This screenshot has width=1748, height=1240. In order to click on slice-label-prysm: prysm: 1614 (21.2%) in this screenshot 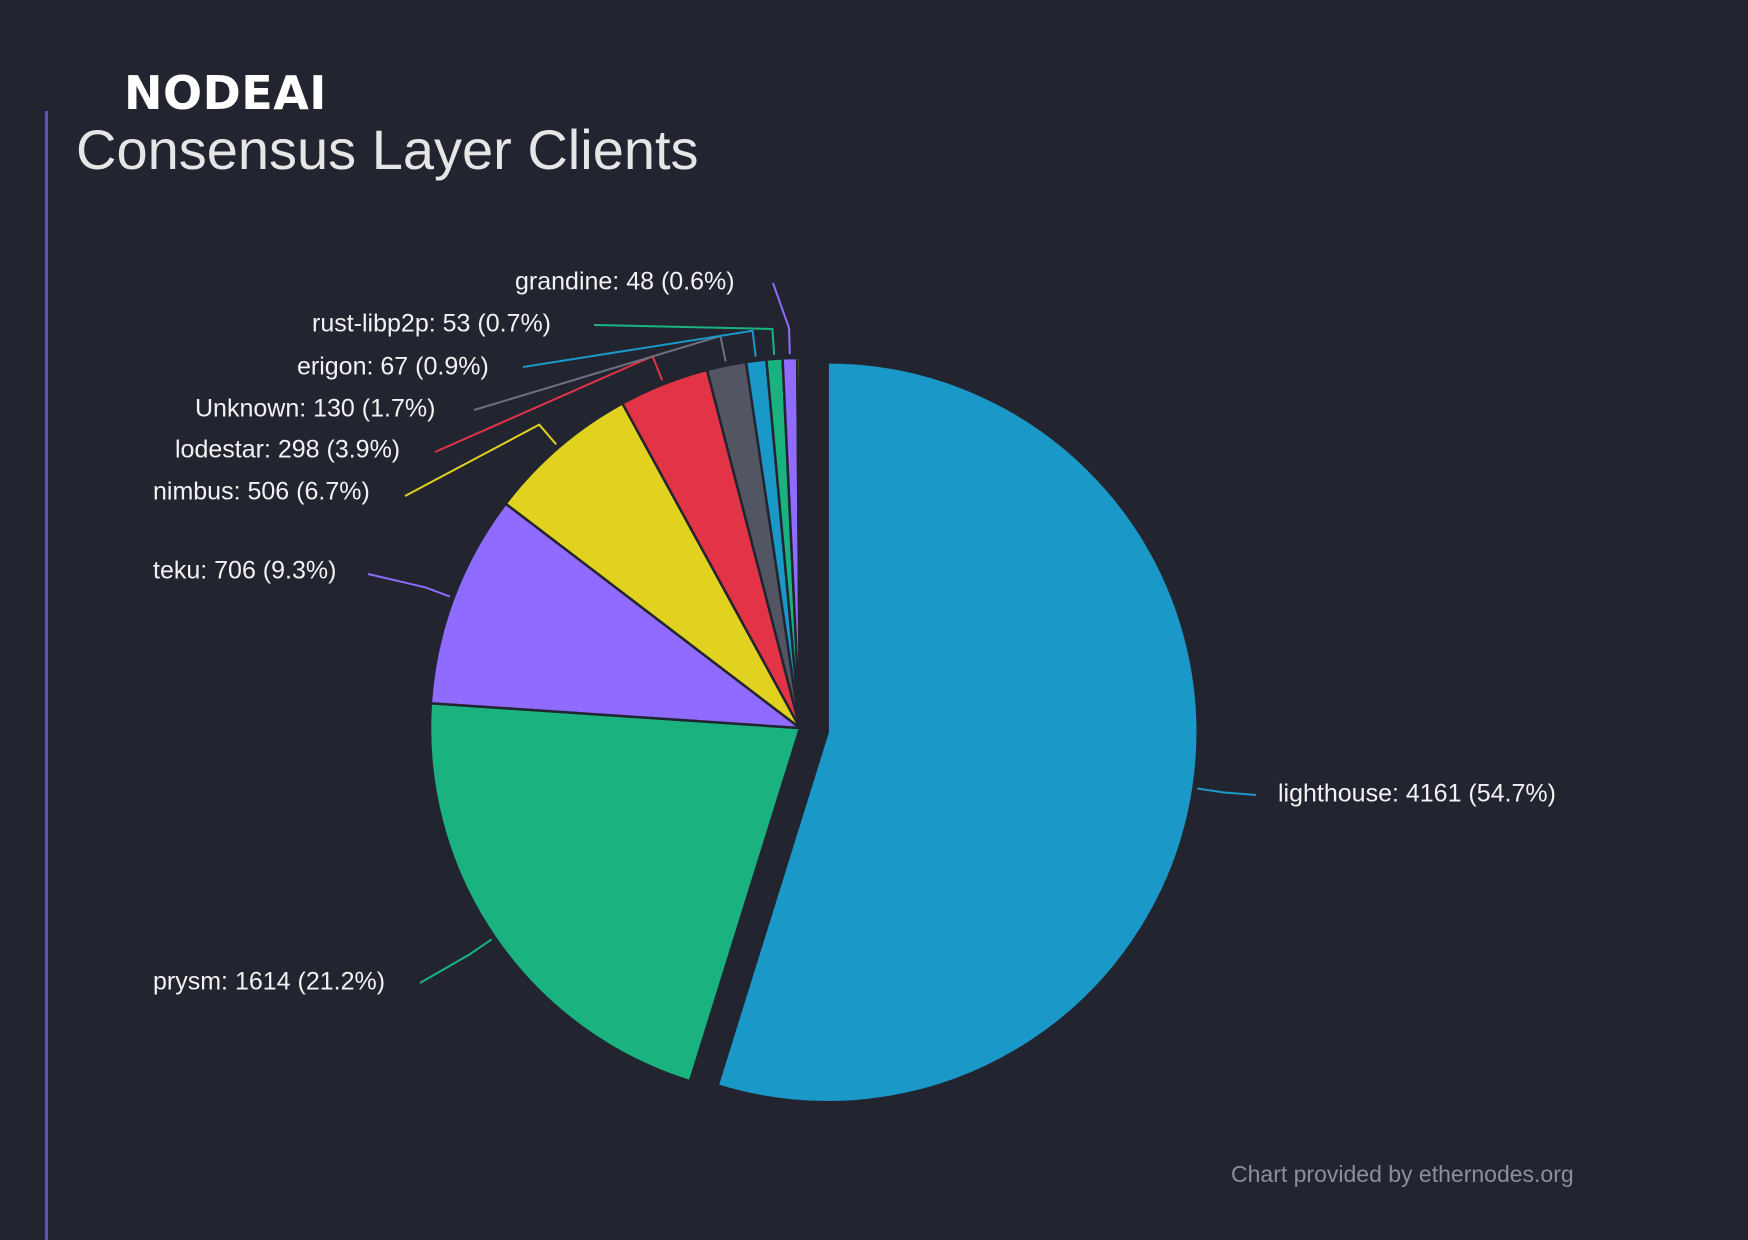, I will do `click(269, 982)`.